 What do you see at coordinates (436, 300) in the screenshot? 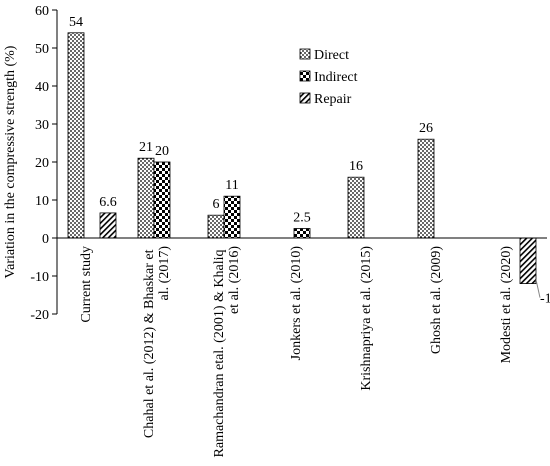
I see `x-tick-label: Ghosh et al. (2009)` at bounding box center [436, 300].